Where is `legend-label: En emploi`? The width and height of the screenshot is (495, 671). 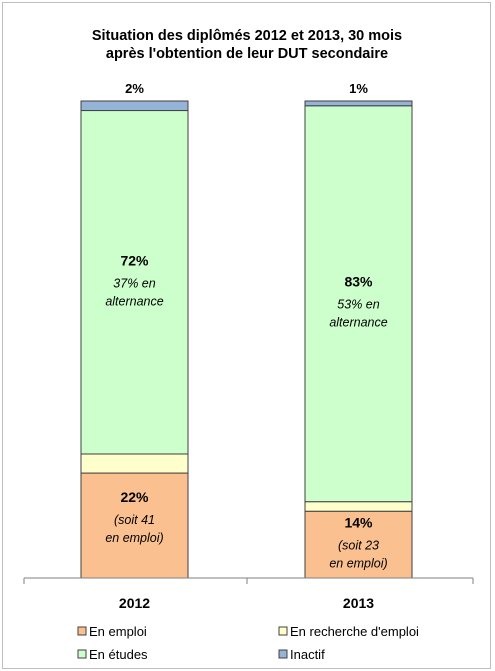 legend-label: En emploi is located at coordinates (118, 631).